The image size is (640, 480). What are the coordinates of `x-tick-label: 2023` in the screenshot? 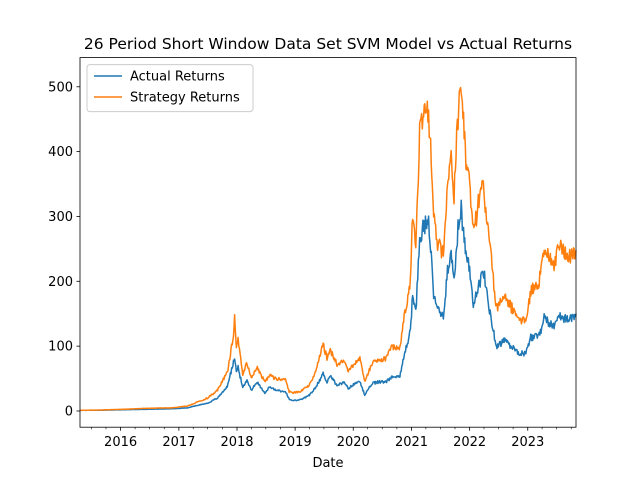 It's located at (527, 442).